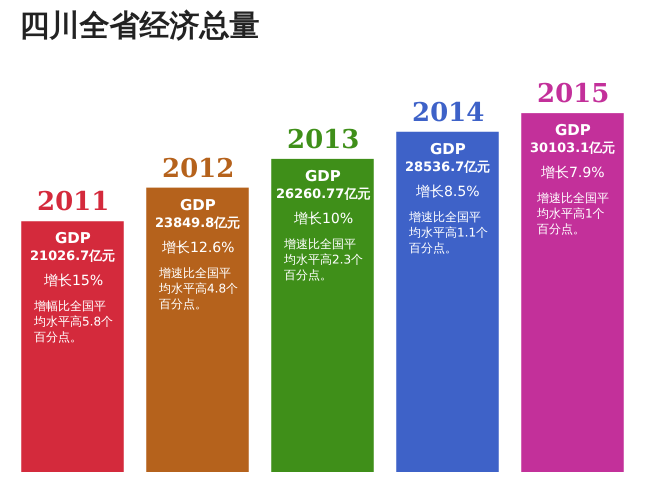 This screenshot has width=645, height=482. What do you see at coordinates (197, 248) in the screenshot?
I see `annotation: 增长12.6%` at bounding box center [197, 248].